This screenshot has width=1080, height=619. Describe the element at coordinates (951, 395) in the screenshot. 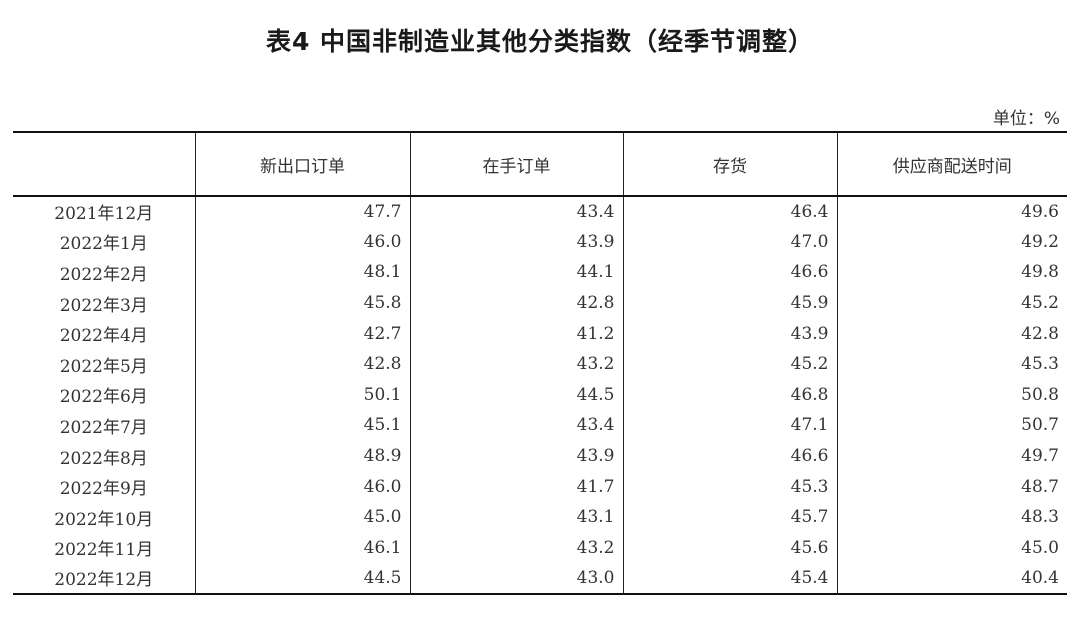

I see `value-cell: 50.8` at that location.